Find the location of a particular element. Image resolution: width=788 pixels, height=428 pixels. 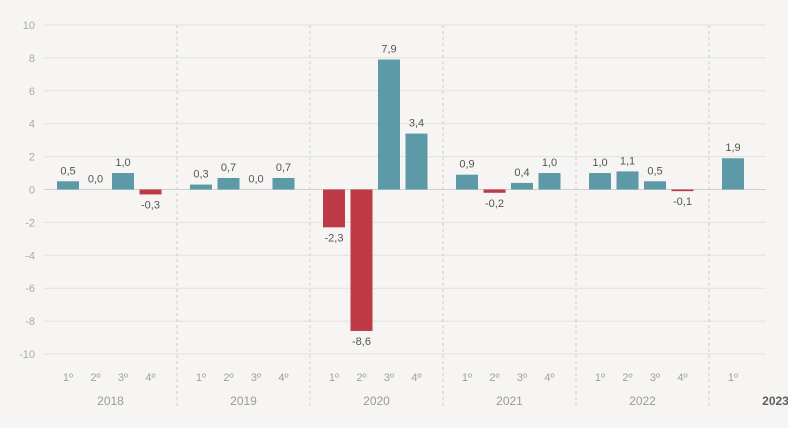

data-label: -2,3 is located at coordinates (334, 238).